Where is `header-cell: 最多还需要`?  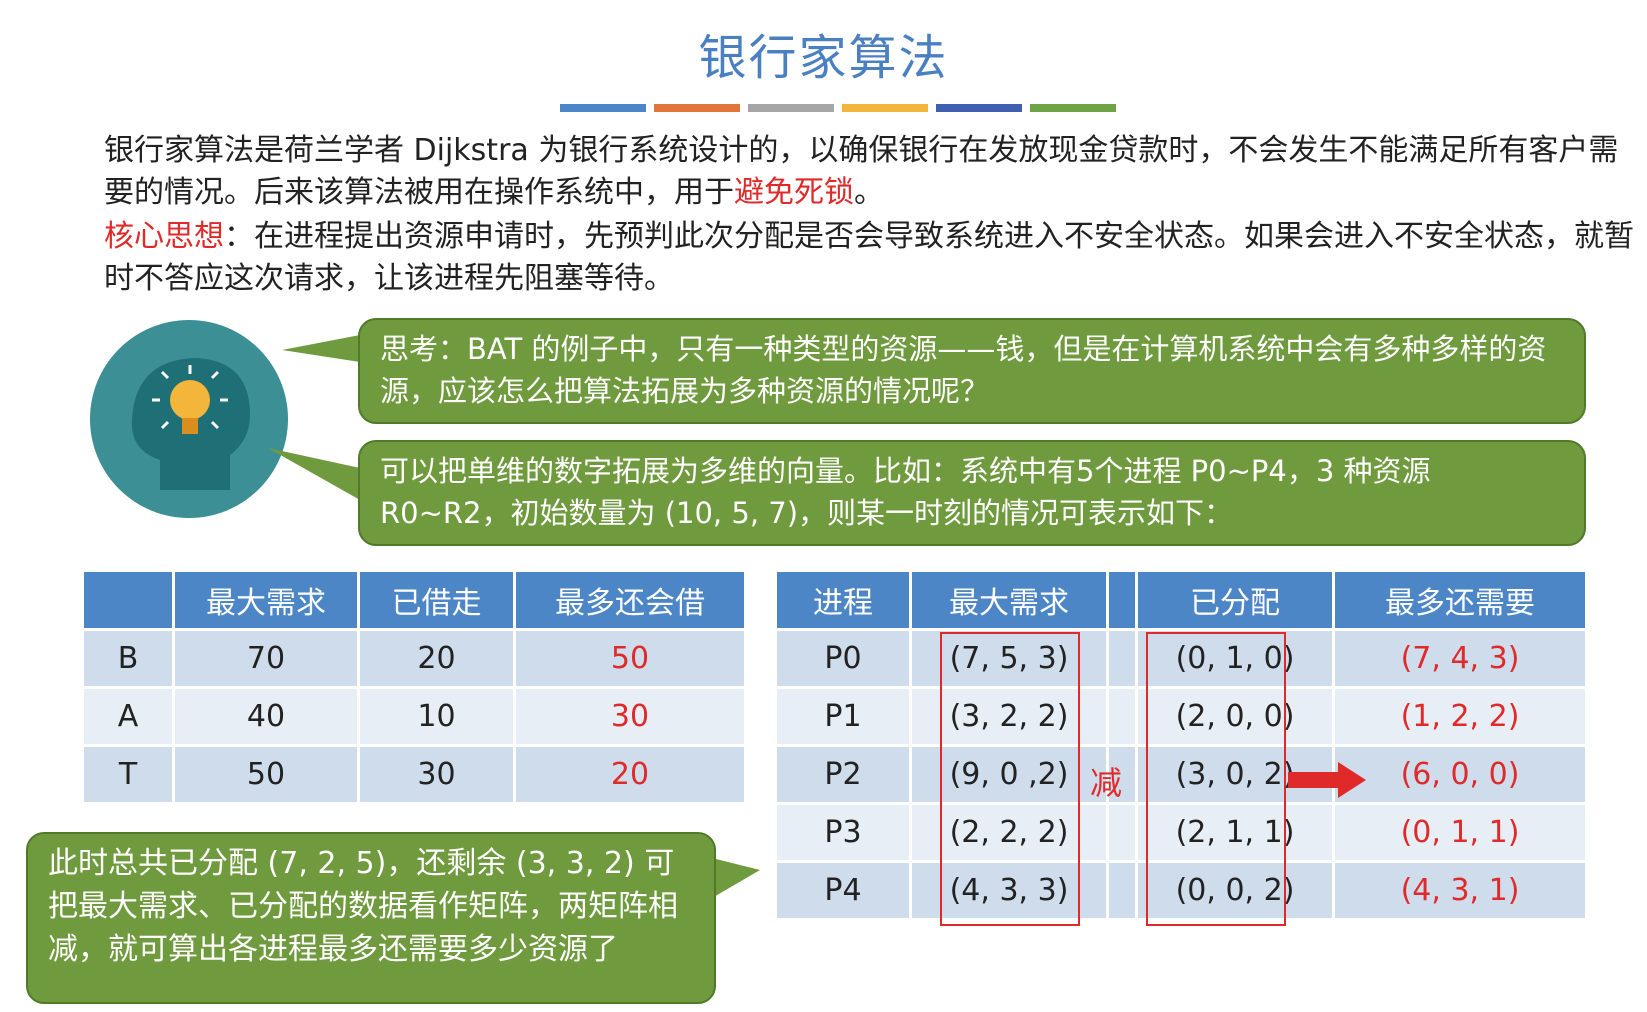
header-cell: 最多还需要 is located at coordinates (1460, 601).